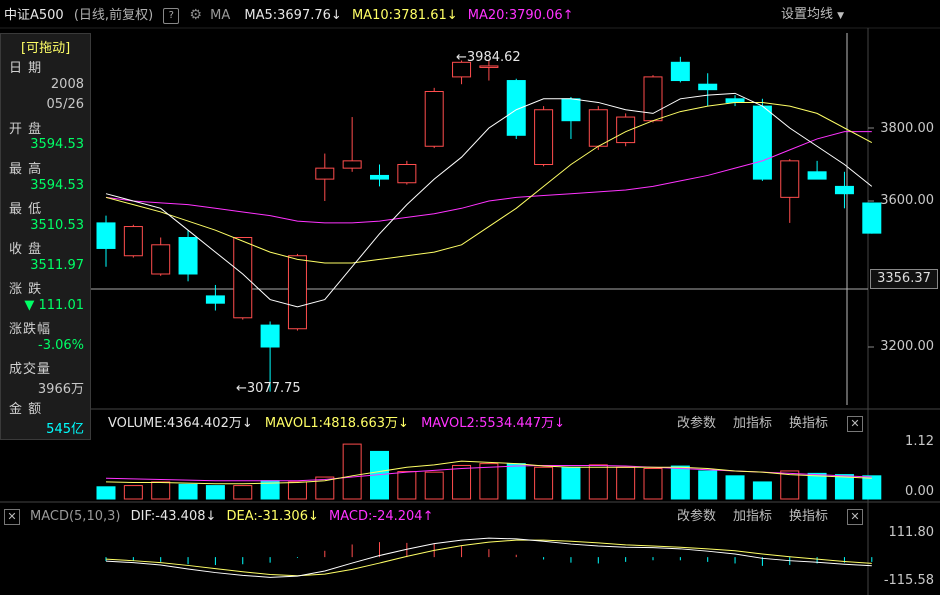  Describe the element at coordinates (267, 516) in the screenshot. I see `dea-value: DEA:-31.306` at that location.